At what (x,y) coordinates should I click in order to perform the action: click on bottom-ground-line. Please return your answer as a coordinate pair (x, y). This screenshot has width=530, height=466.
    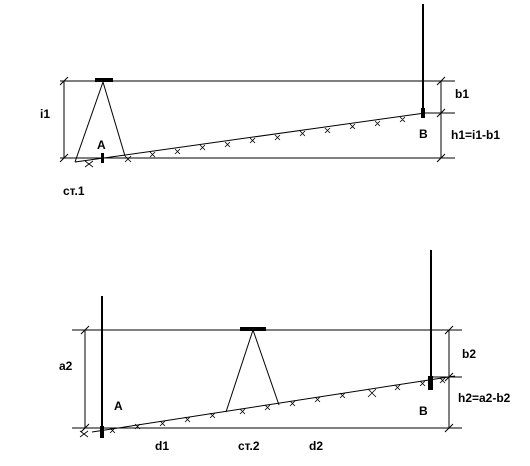
    Looking at the image, I should click on (273, 404).